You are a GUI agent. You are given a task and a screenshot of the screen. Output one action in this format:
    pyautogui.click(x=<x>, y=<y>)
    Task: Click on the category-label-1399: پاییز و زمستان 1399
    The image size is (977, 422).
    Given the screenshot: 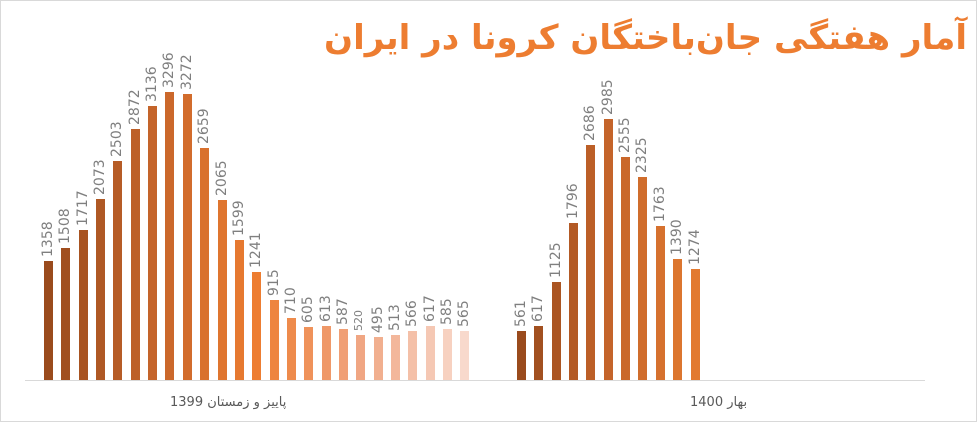 What is the action you would take?
    pyautogui.click(x=228, y=402)
    